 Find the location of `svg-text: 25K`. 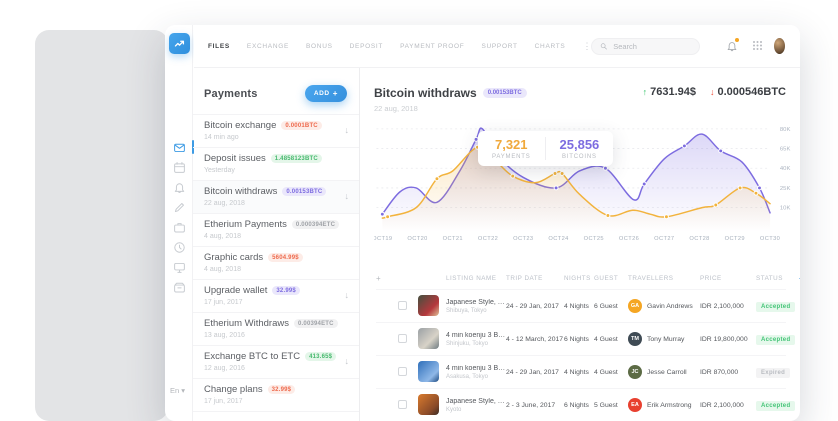

svg-text: 25K is located at coordinates (785, 189).